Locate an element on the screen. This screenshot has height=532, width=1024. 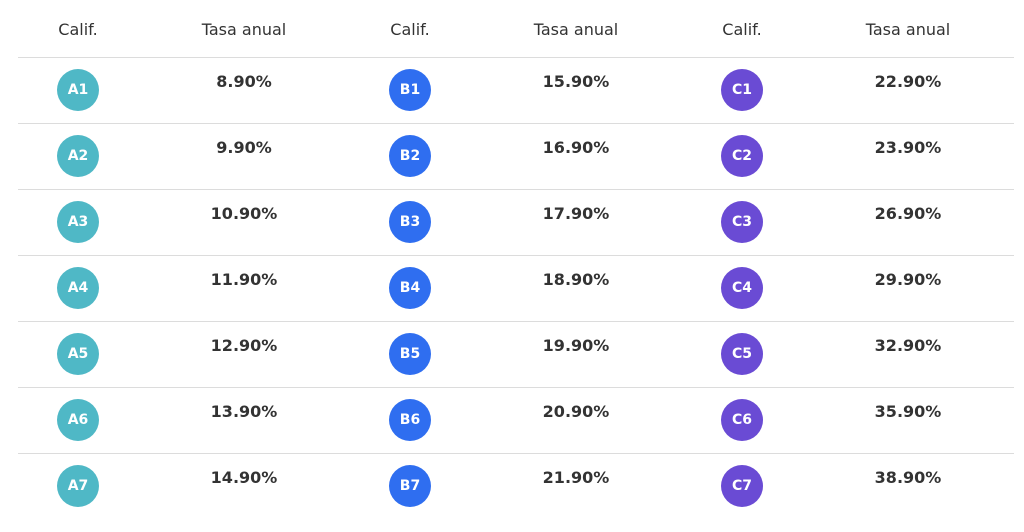
grade-badge: A6 is located at coordinates (78, 420).